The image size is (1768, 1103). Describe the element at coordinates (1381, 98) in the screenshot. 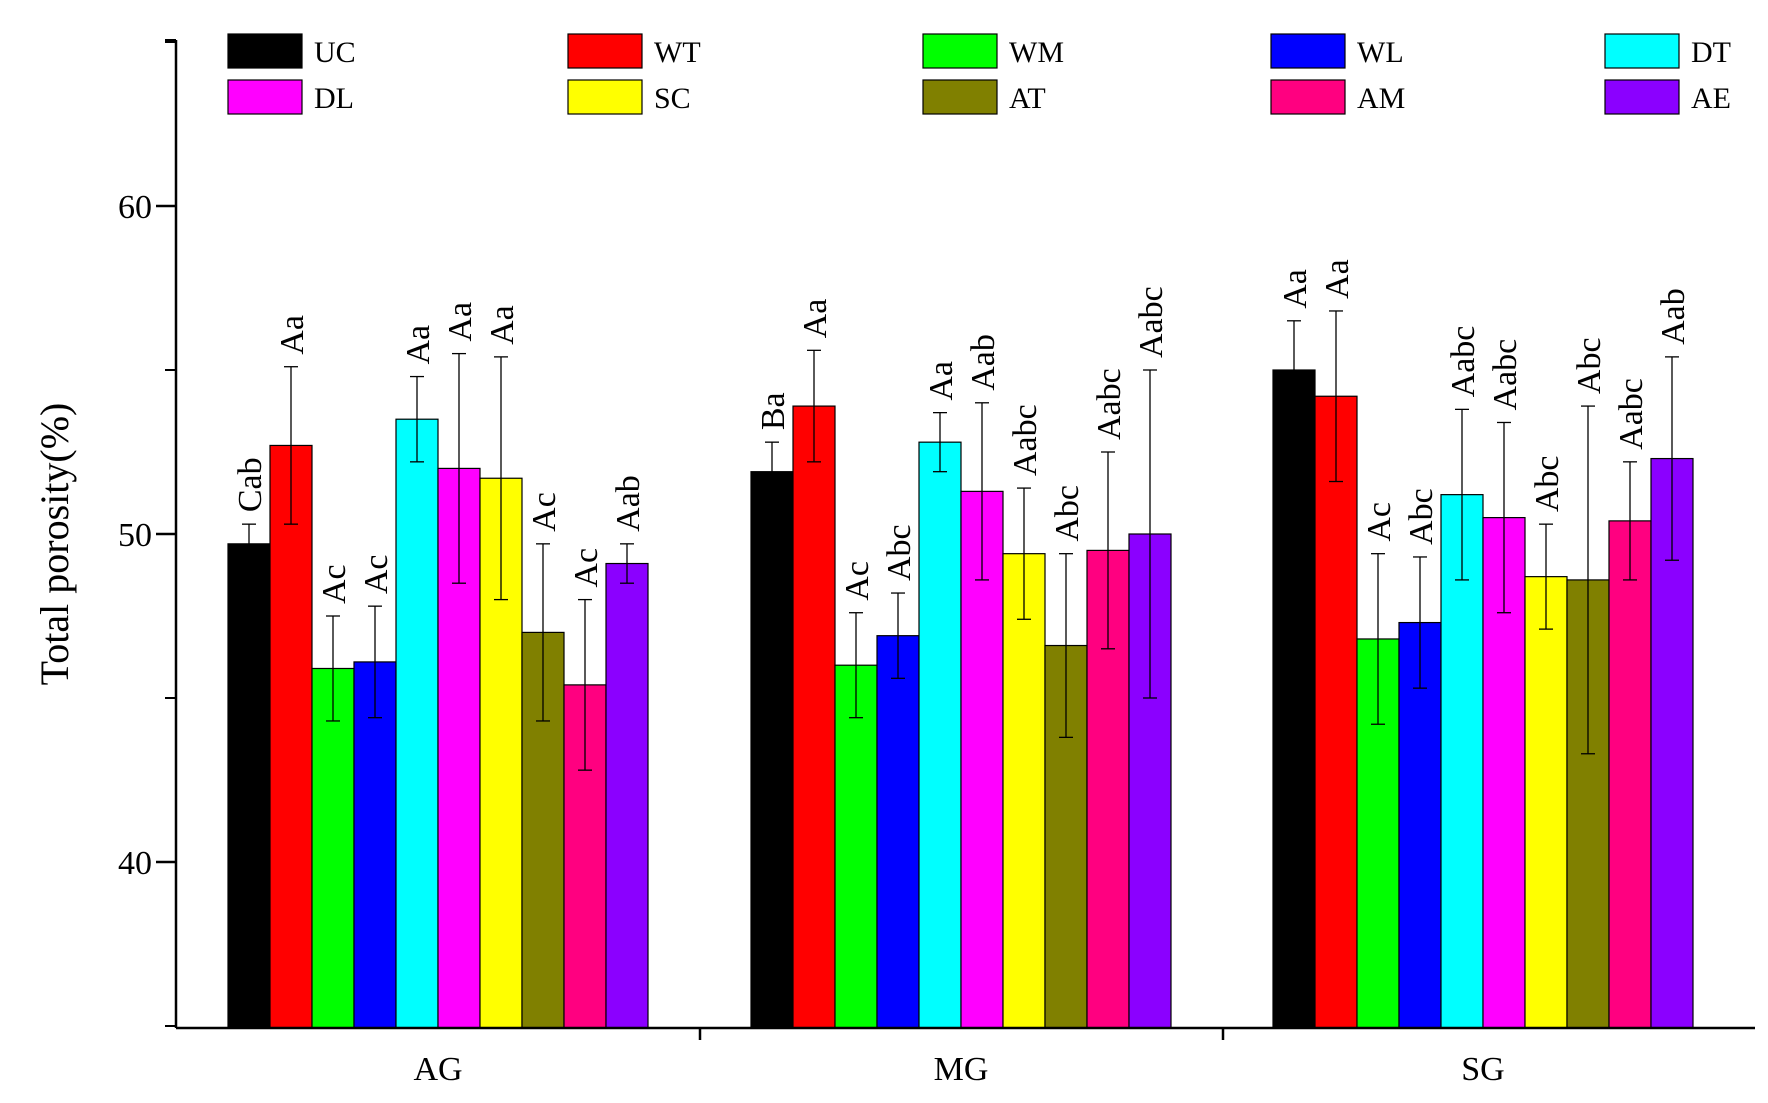

I see `legend-label: AM` at that location.